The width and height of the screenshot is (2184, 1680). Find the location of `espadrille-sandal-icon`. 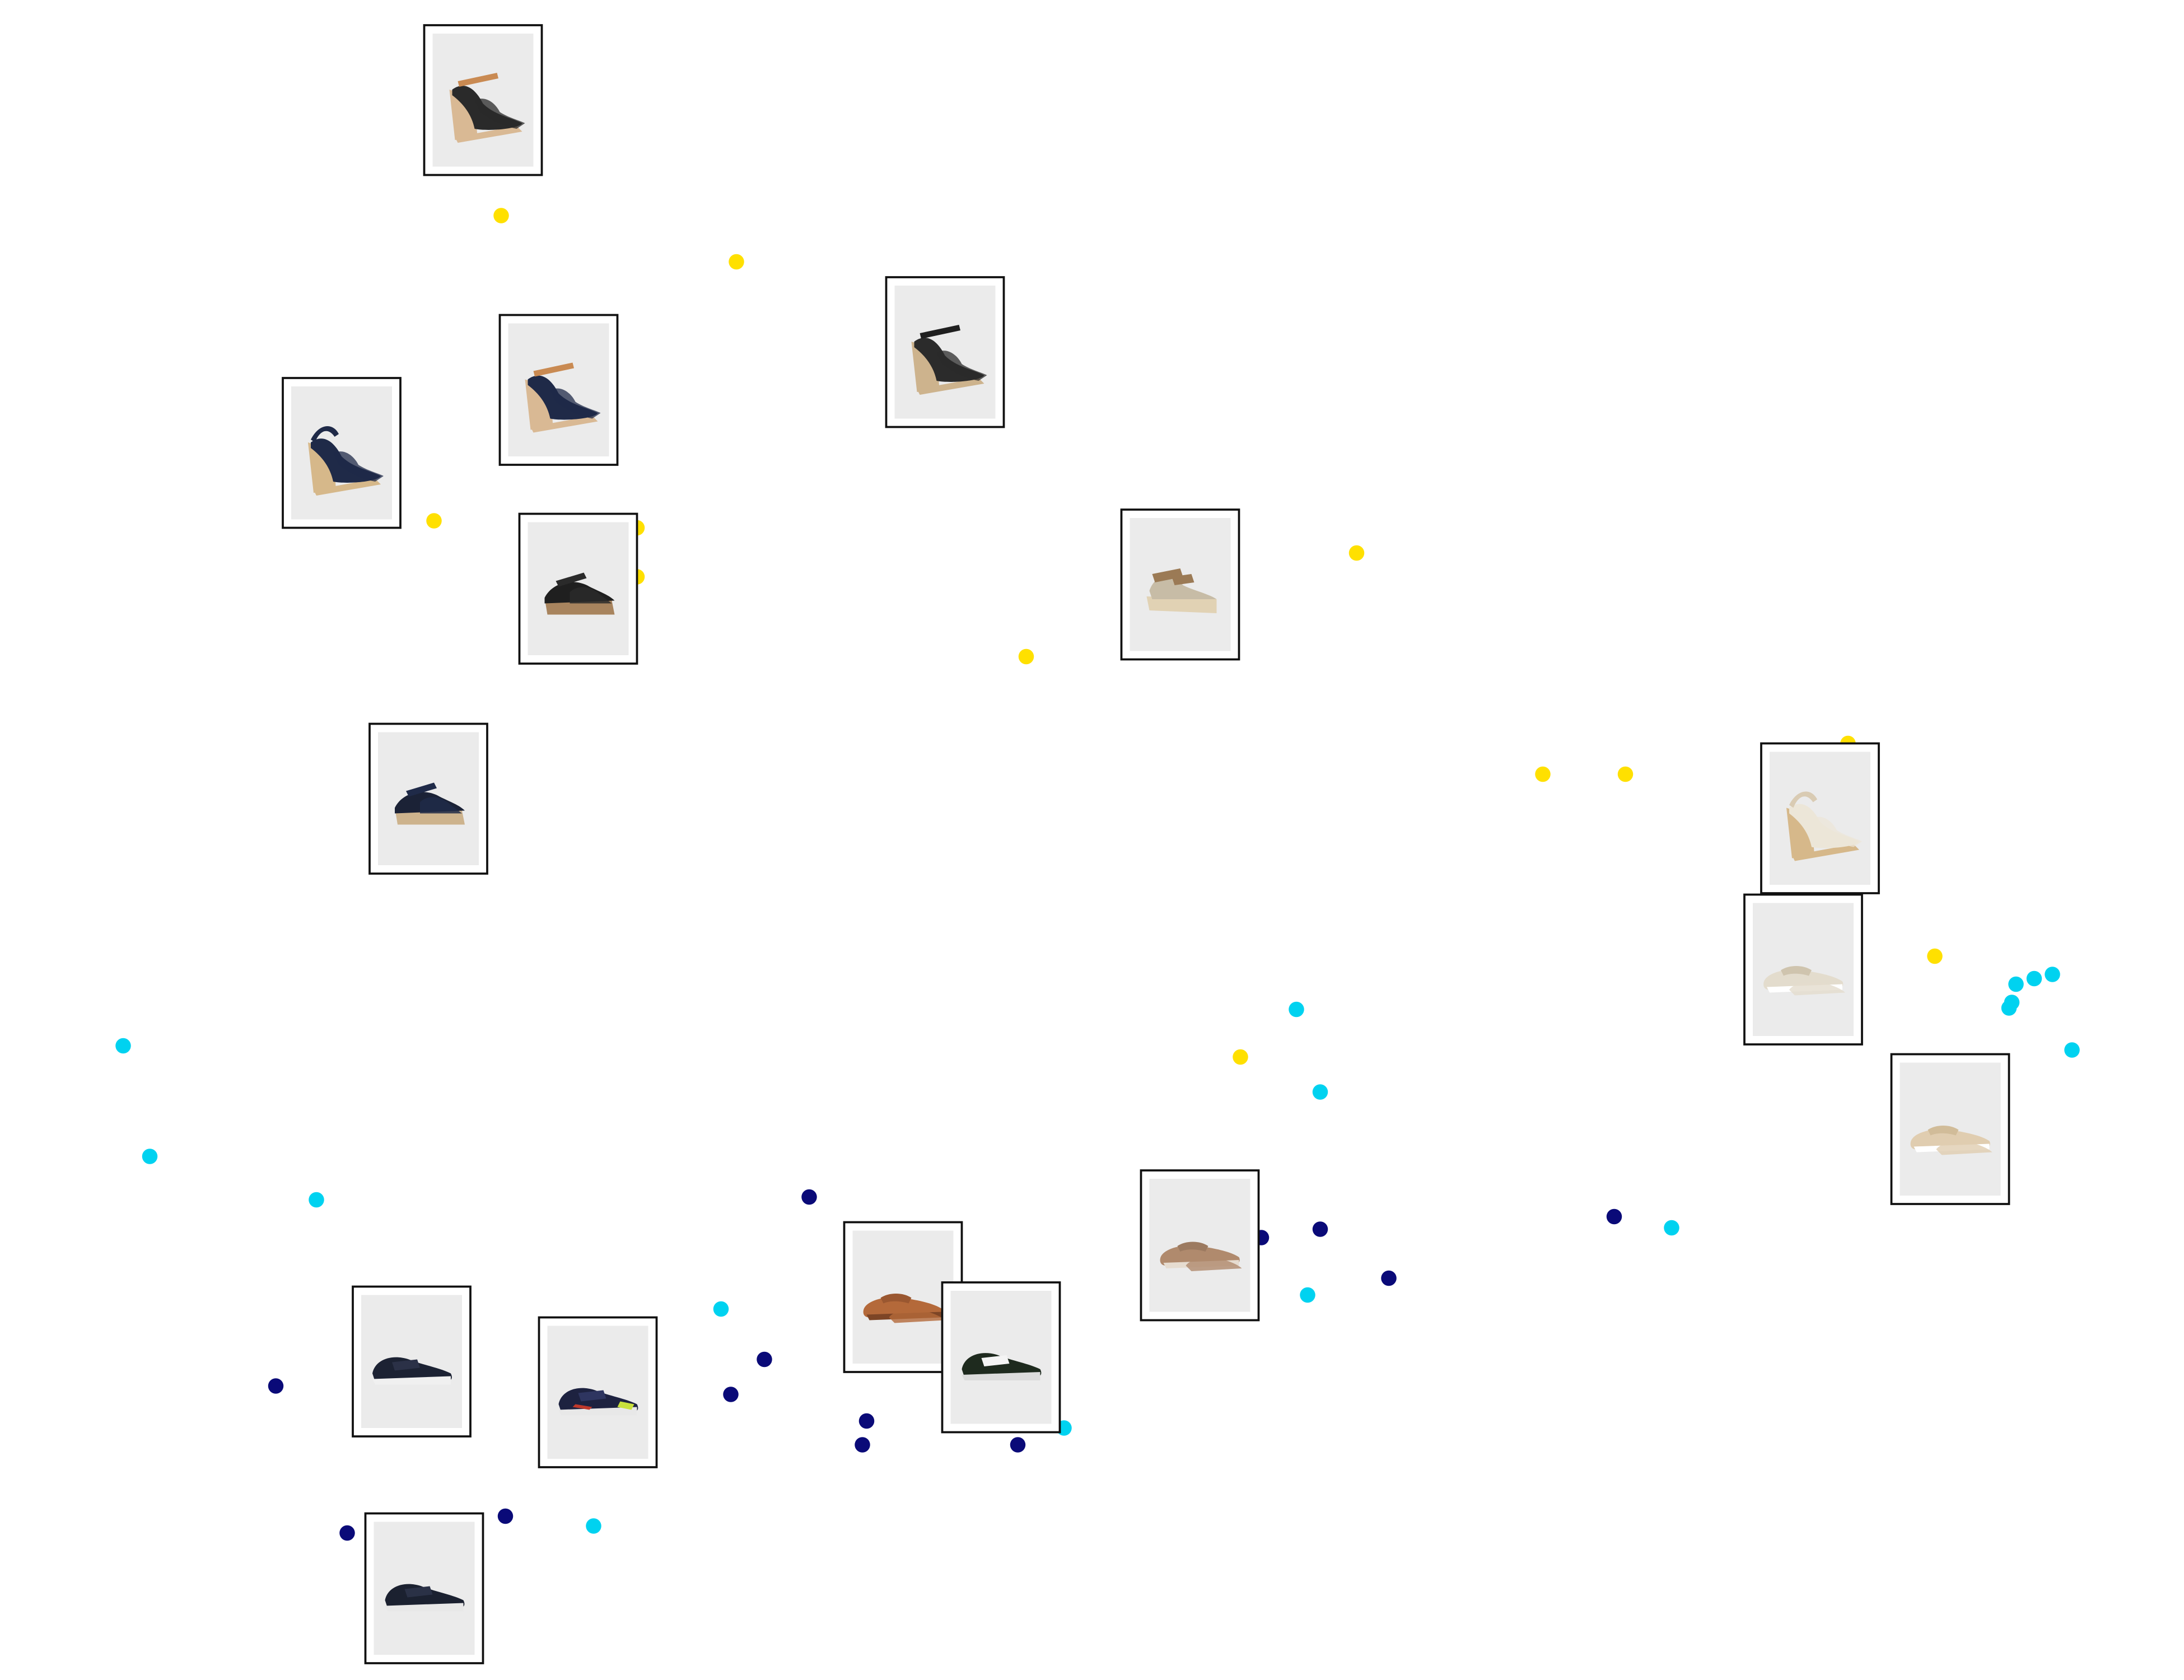

espadrille-sandal-icon is located at coordinates (1182, 591).